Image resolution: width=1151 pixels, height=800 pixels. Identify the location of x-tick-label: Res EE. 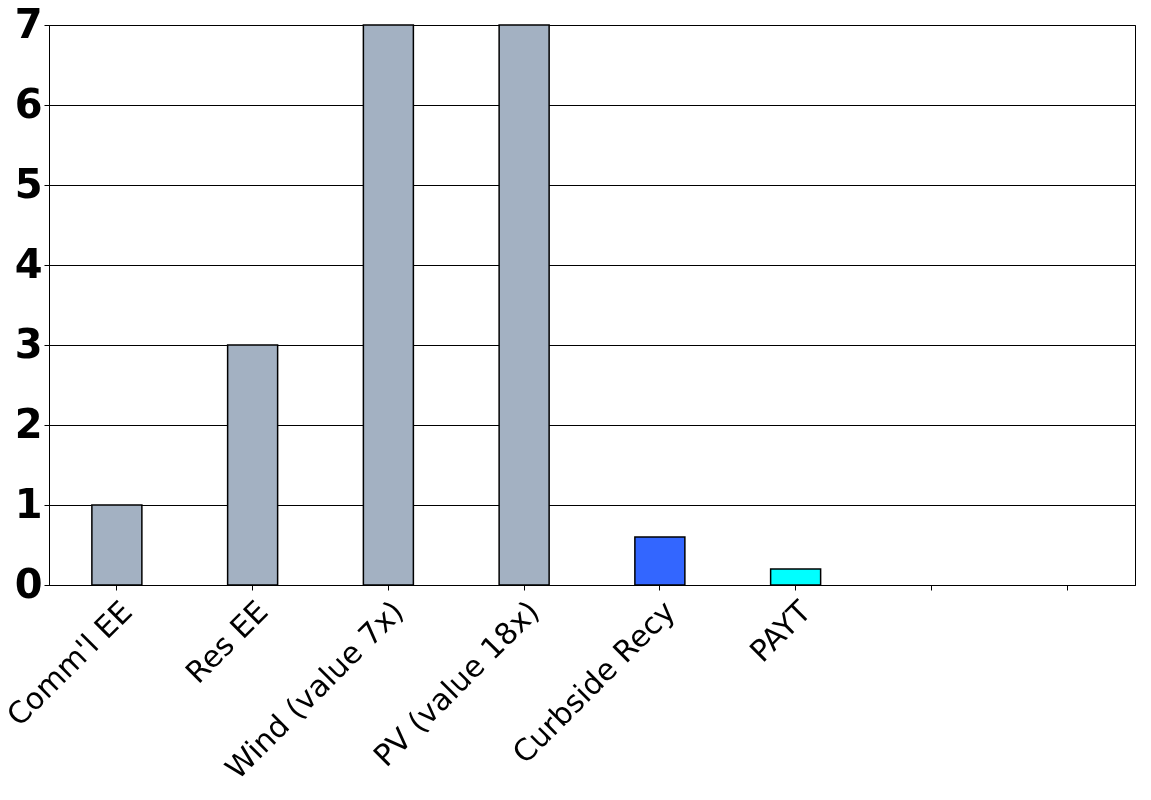
(226, 641).